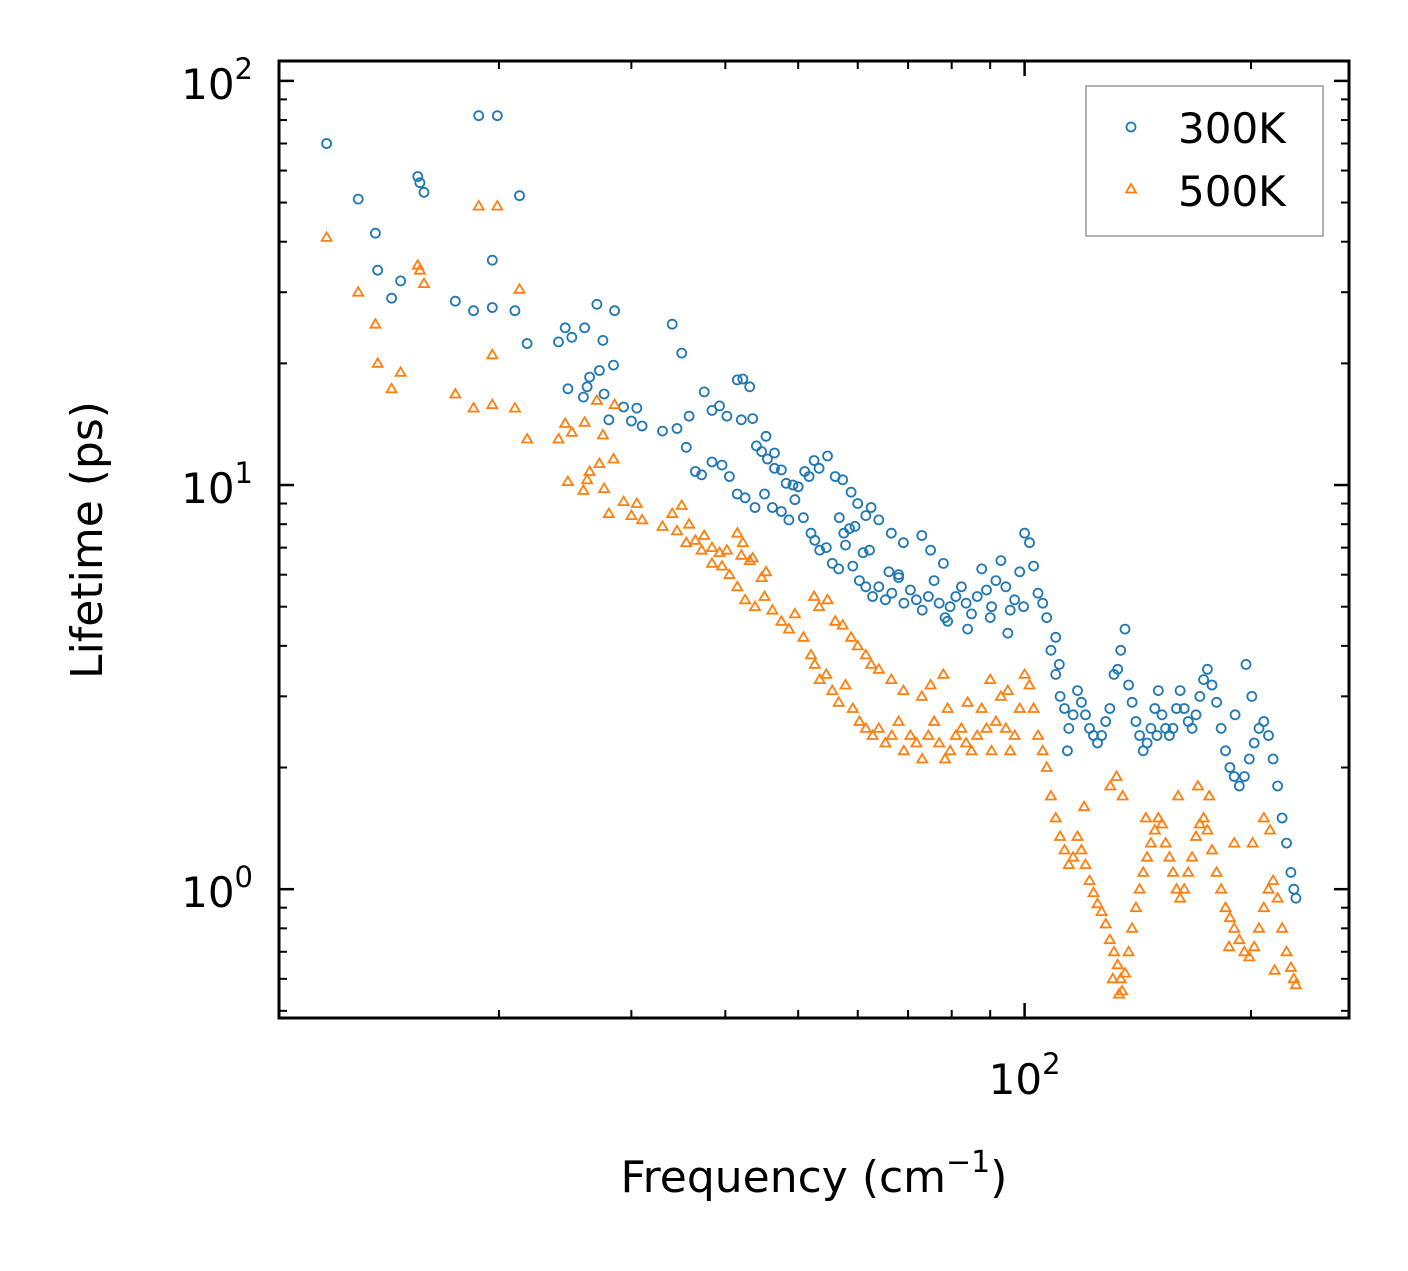  Describe the element at coordinates (1015, 1079) in the screenshot. I see `x-tick-label-base: 10` at that location.